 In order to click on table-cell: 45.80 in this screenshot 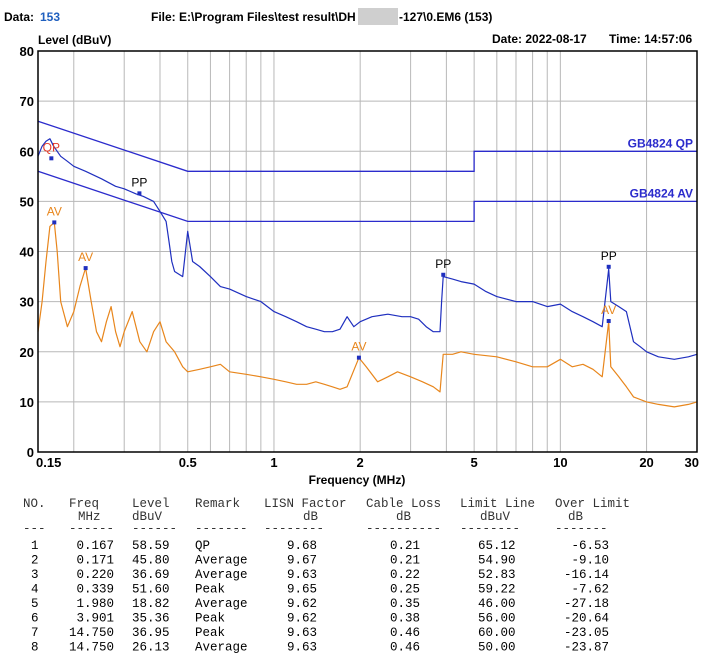, I will do `click(151, 561)`.